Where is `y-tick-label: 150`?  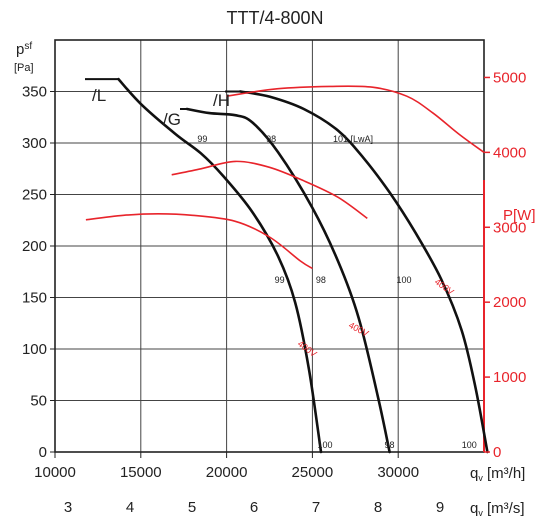 y-tick-label: 150 is located at coordinates (34, 298).